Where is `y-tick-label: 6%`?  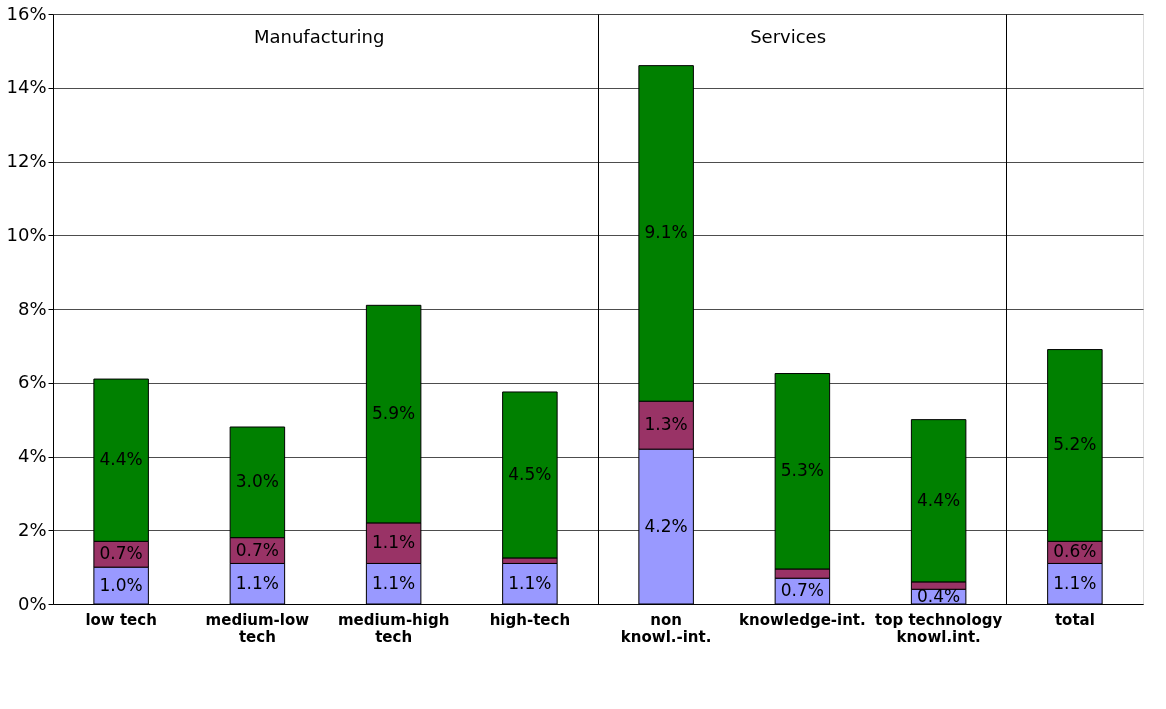
y-tick-label: 6% is located at coordinates (32, 382).